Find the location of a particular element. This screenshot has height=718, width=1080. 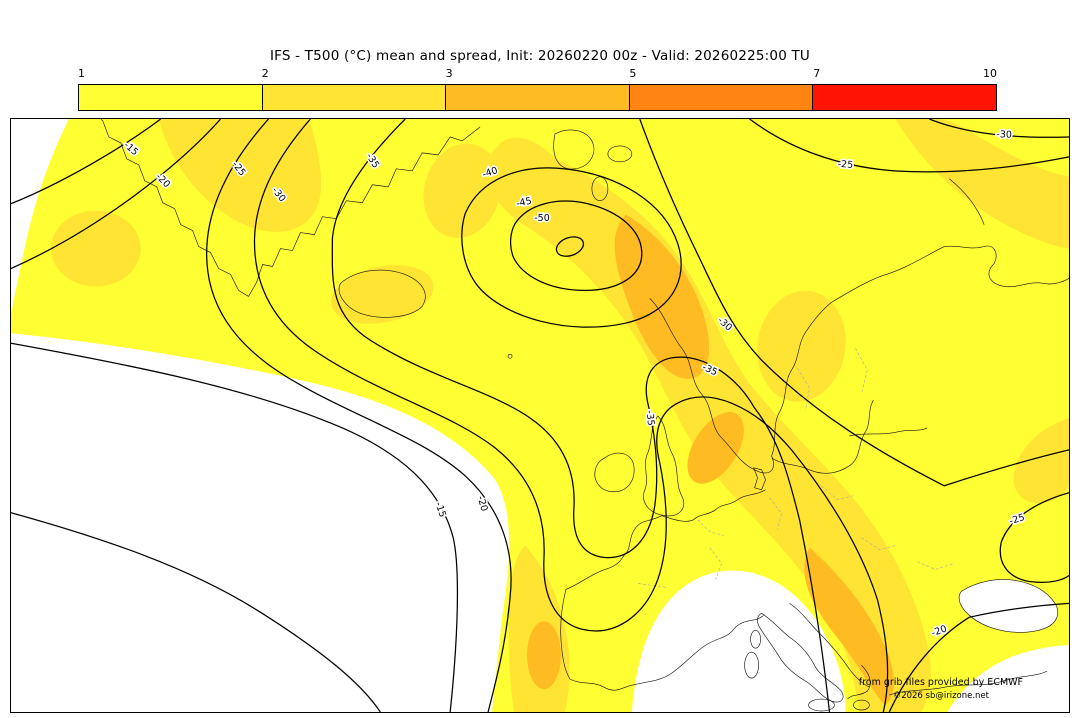

colorbar-tick: 10 is located at coordinates (990, 73).